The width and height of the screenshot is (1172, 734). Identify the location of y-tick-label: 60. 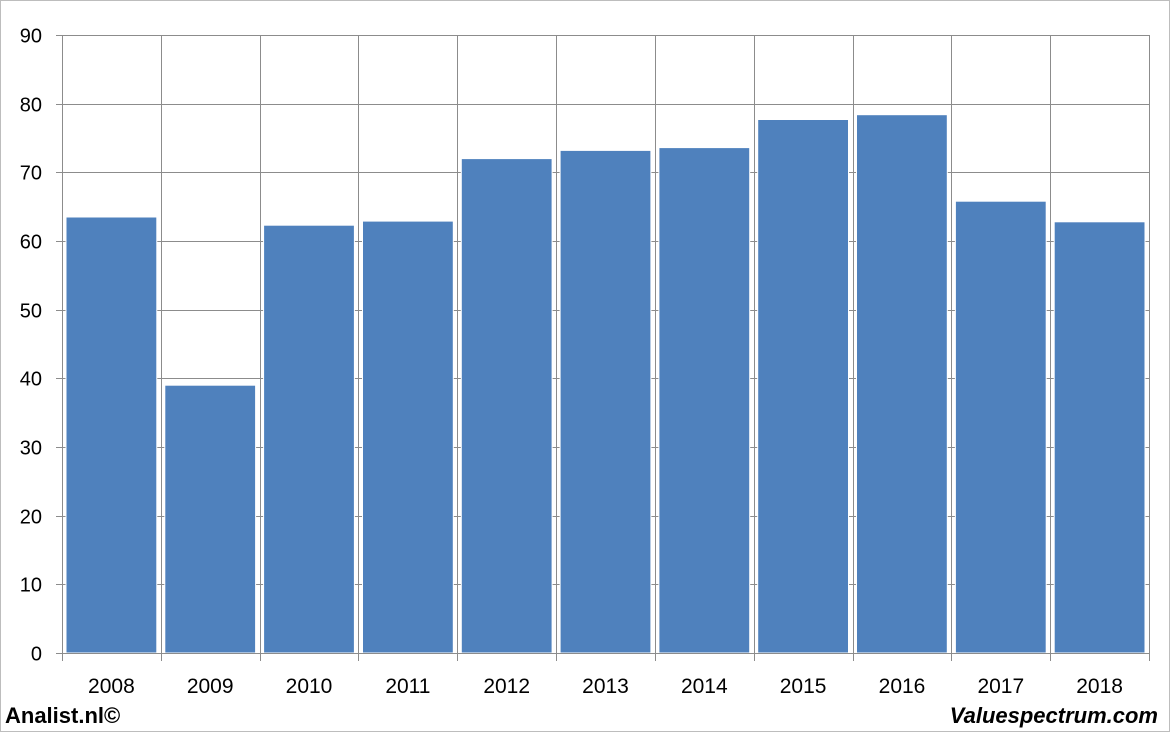
(31, 243).